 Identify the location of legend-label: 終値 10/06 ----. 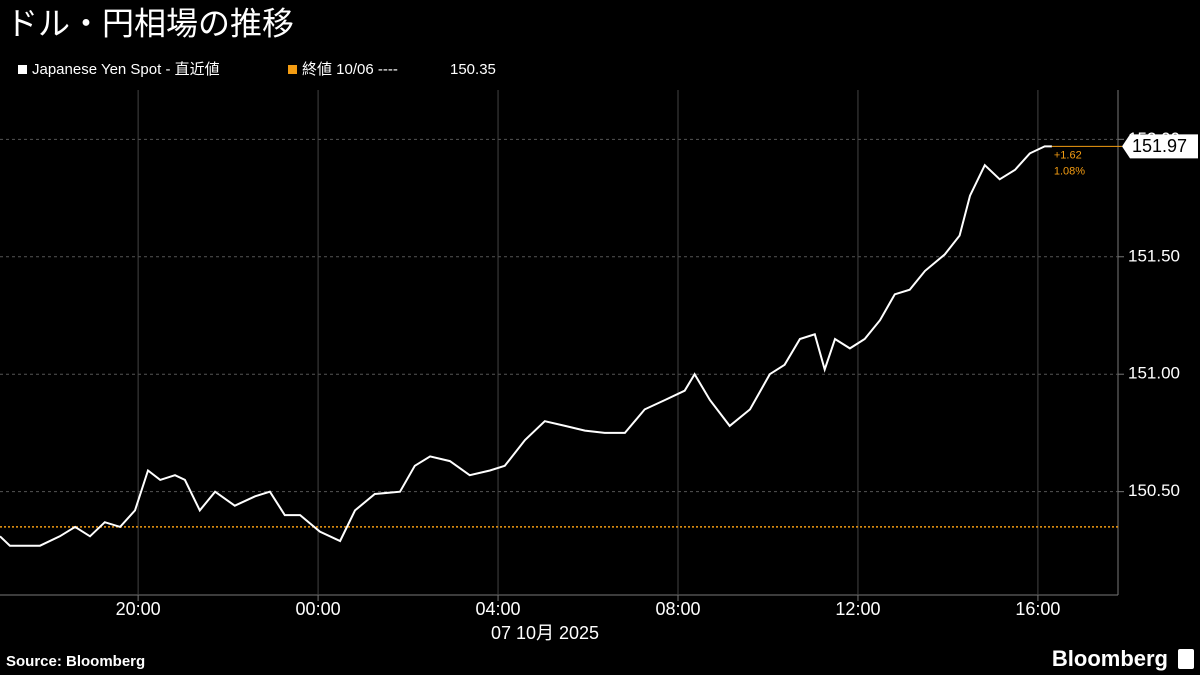
(350, 69).